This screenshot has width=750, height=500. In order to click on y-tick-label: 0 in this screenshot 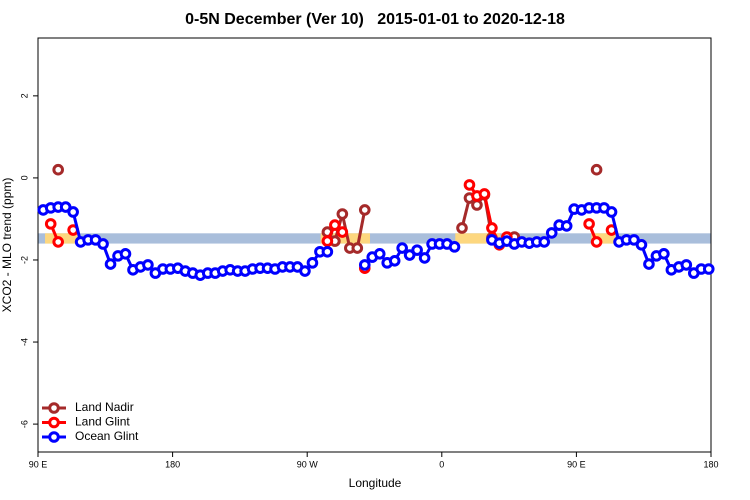, I will do `click(24, 177)`.